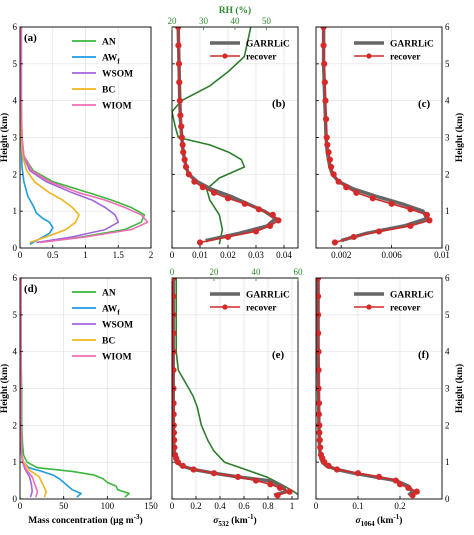  What do you see at coordinates (172, 272) in the screenshot?
I see `top-tick-label: 0` at bounding box center [172, 272].